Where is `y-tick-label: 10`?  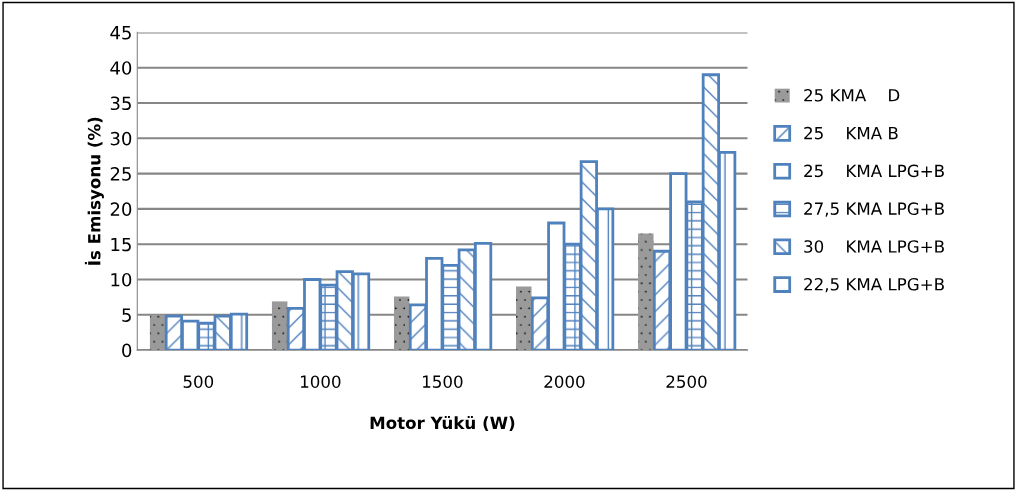 y-tick-label: 10 is located at coordinates (121, 279).